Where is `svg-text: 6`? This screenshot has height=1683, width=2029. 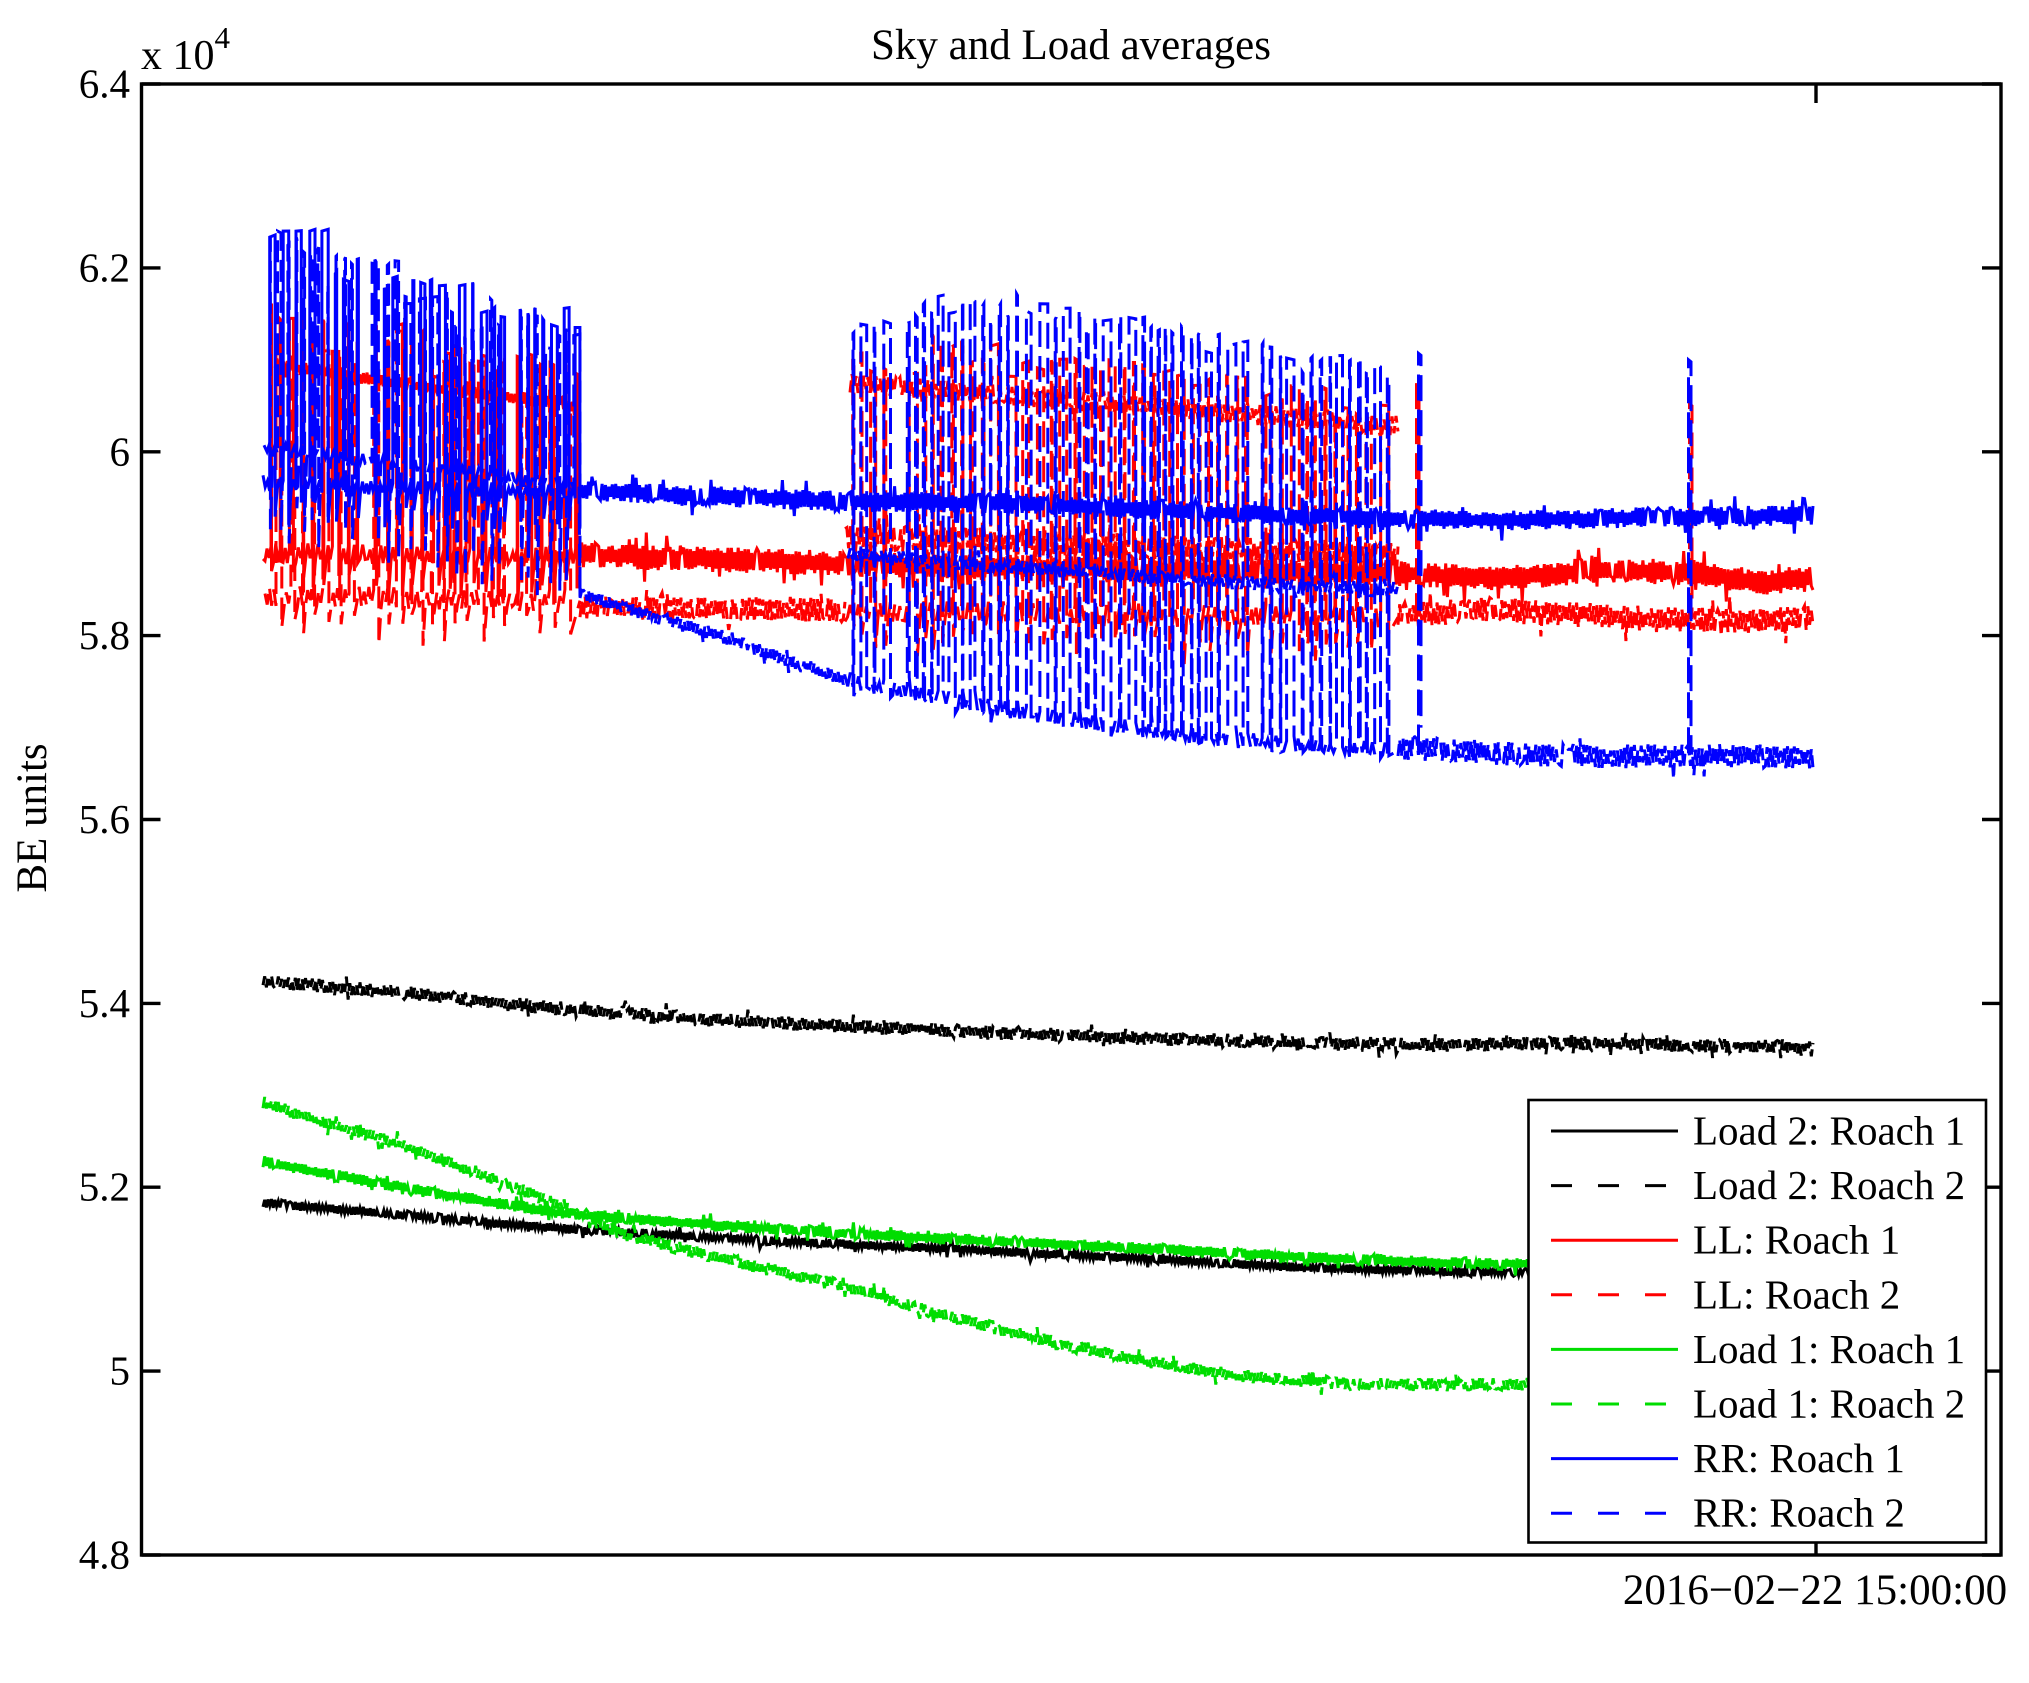 svg-text: 6 is located at coordinates (120, 451).